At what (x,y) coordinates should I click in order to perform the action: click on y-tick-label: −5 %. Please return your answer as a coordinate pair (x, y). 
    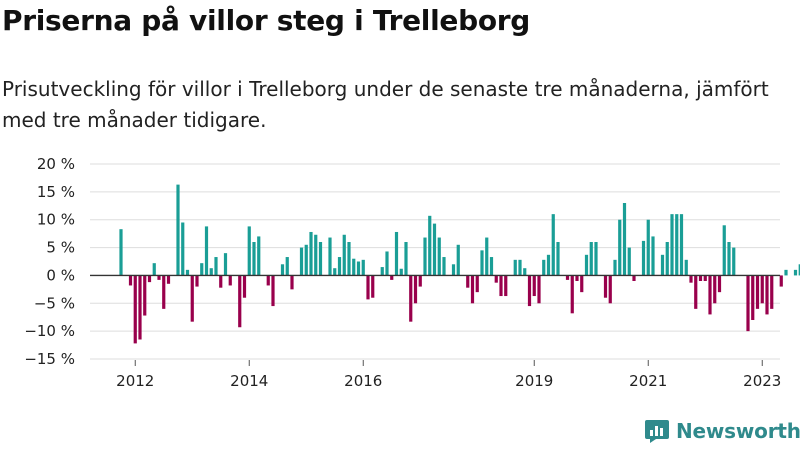
    Looking at the image, I should click on (54, 303).